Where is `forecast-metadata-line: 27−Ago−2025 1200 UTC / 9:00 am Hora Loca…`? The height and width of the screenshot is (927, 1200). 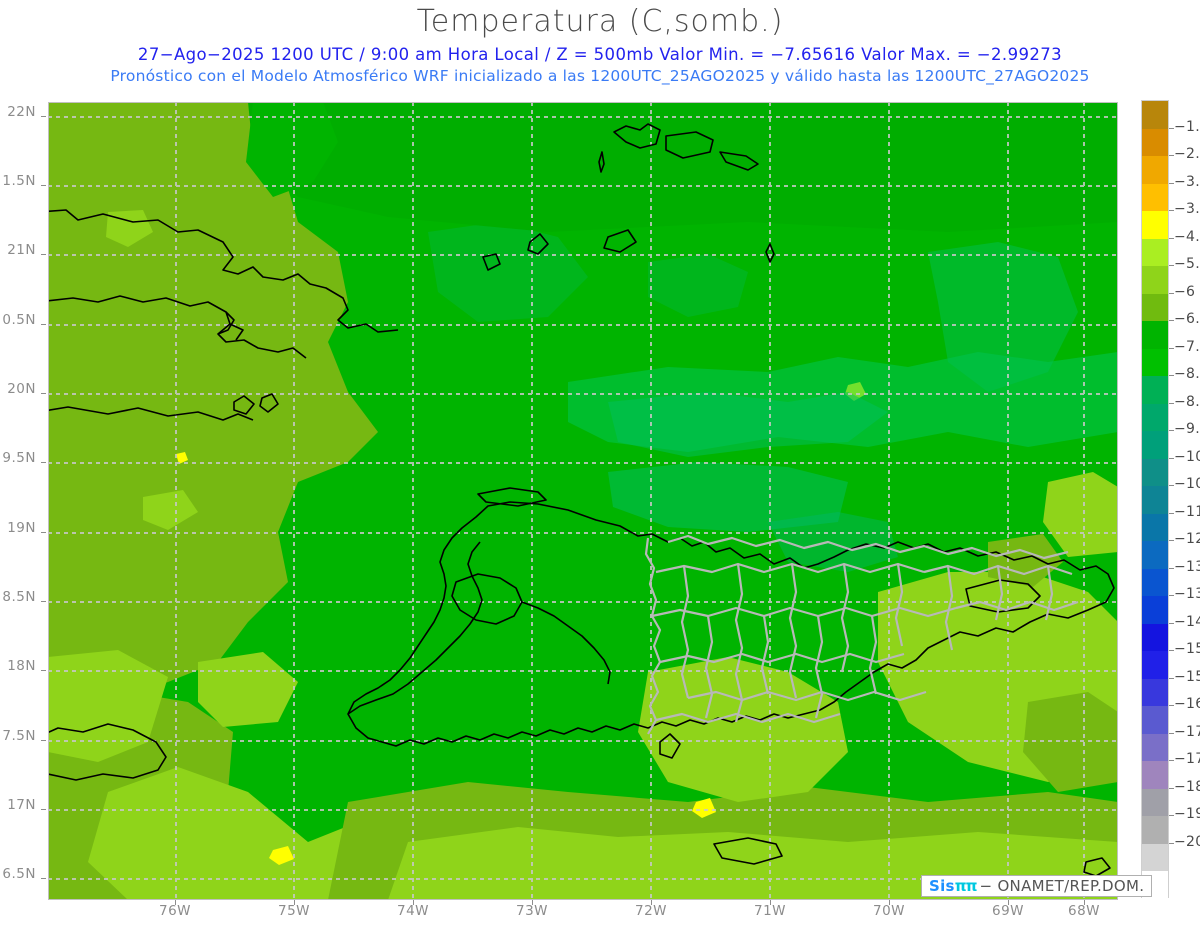
forecast-metadata-line: 27−Ago−2025 1200 UTC / 9:00 am Hora Loca… is located at coordinates (600, 54).